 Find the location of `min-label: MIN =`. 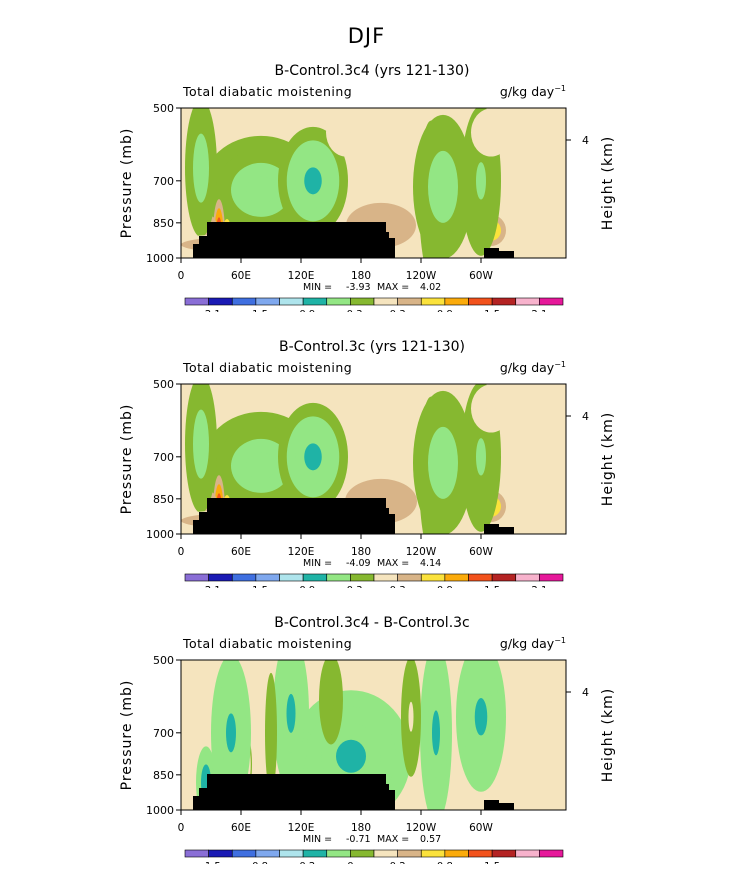

min-label: MIN = is located at coordinates (317, 839).